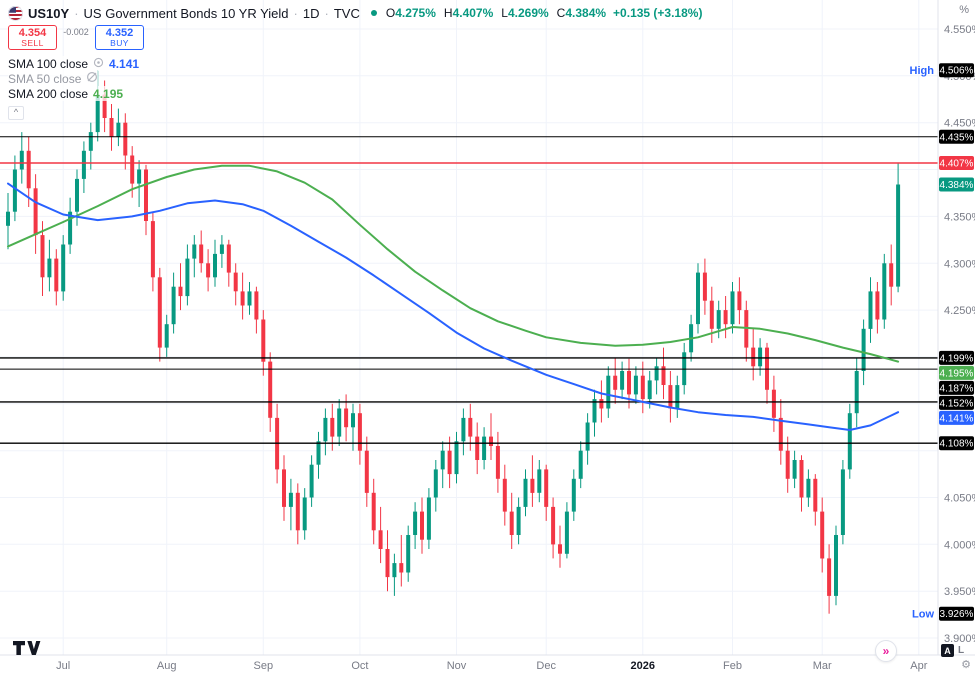 The height and width of the screenshot is (676, 975). What do you see at coordinates (186, 13) in the screenshot?
I see `symbol-description: US Government Bonds 10 YR Yield` at bounding box center [186, 13].